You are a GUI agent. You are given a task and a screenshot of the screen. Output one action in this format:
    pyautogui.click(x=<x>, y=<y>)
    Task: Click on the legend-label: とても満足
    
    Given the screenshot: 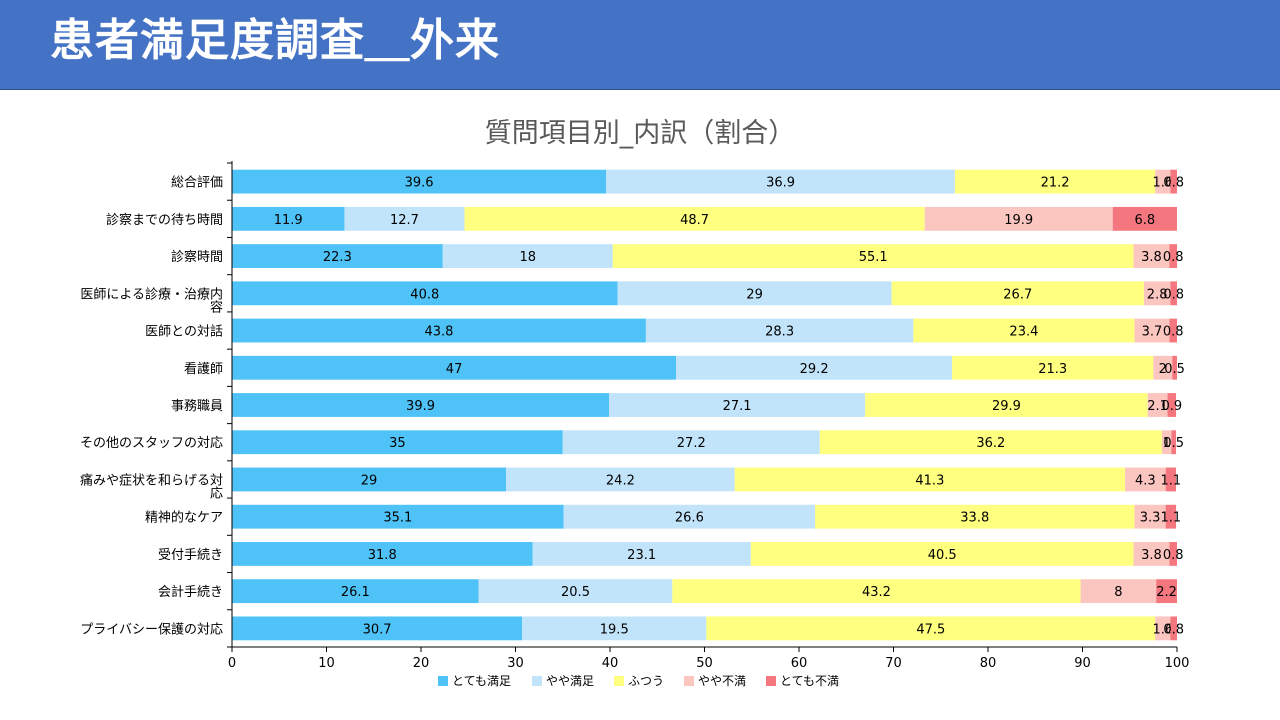 What is the action you would take?
    pyautogui.click(x=481, y=681)
    